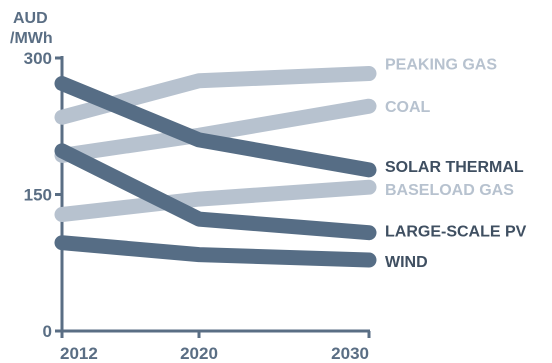  Describe the element at coordinates (408, 107) in the screenshot. I see `series-label-coal: COAL` at that location.